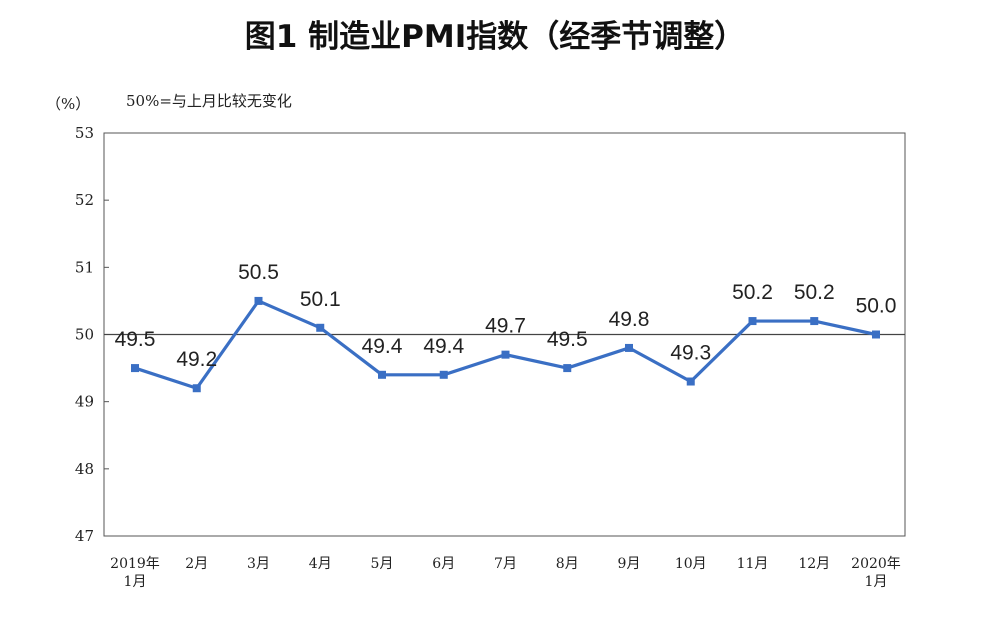 This screenshot has width=1000, height=642. Describe the element at coordinates (629, 564) in the screenshot. I see `x-tick-label: 9月` at that location.